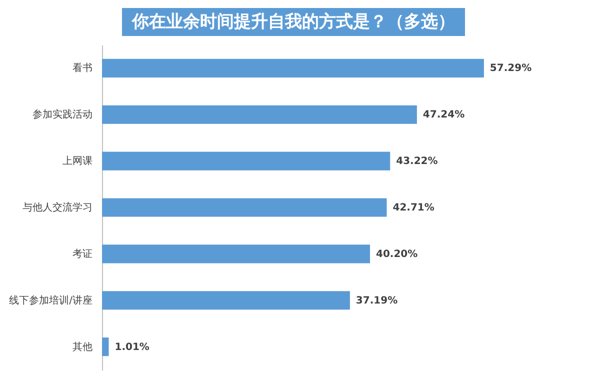 Image resolution: width=600 pixels, height=392 pixels. I want to click on y-tick-label: 参加实践活动, so click(62, 114).